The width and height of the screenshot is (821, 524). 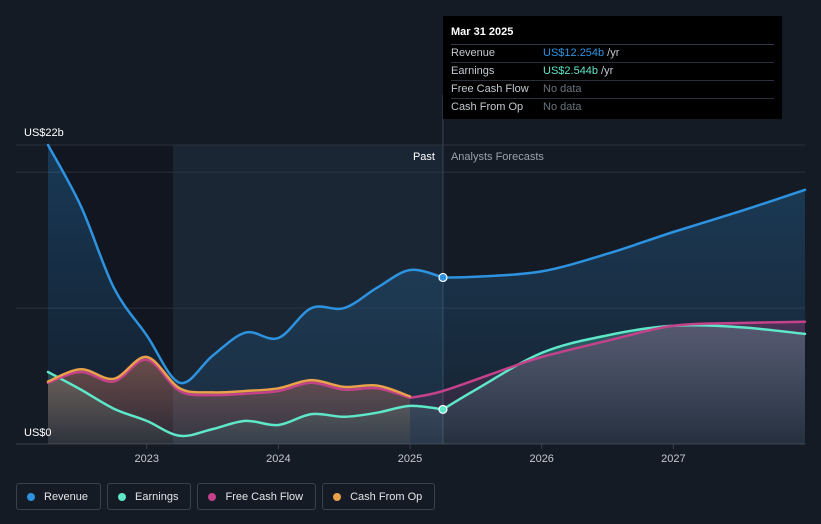 What do you see at coordinates (574, 53) in the screenshot?
I see `tooltip-value: US$12.254b` at bounding box center [574, 53].